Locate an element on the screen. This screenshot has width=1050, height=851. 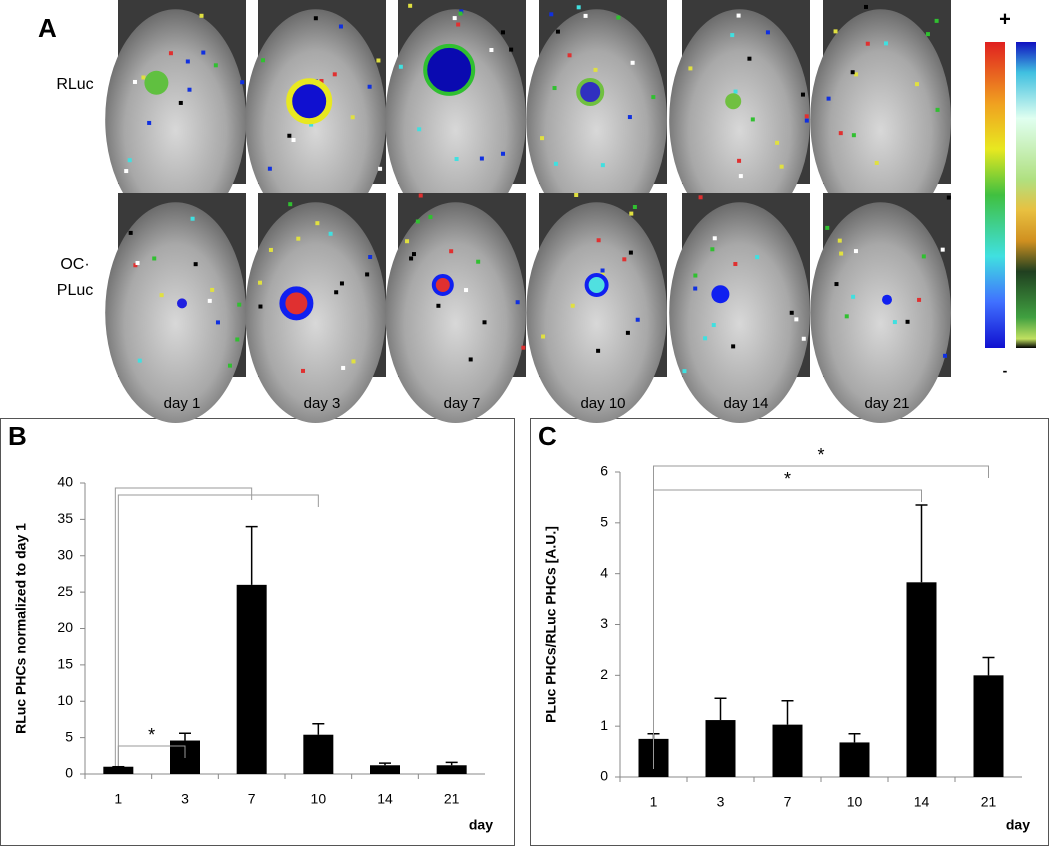
x-tick-label: 10 is located at coordinates (855, 802).